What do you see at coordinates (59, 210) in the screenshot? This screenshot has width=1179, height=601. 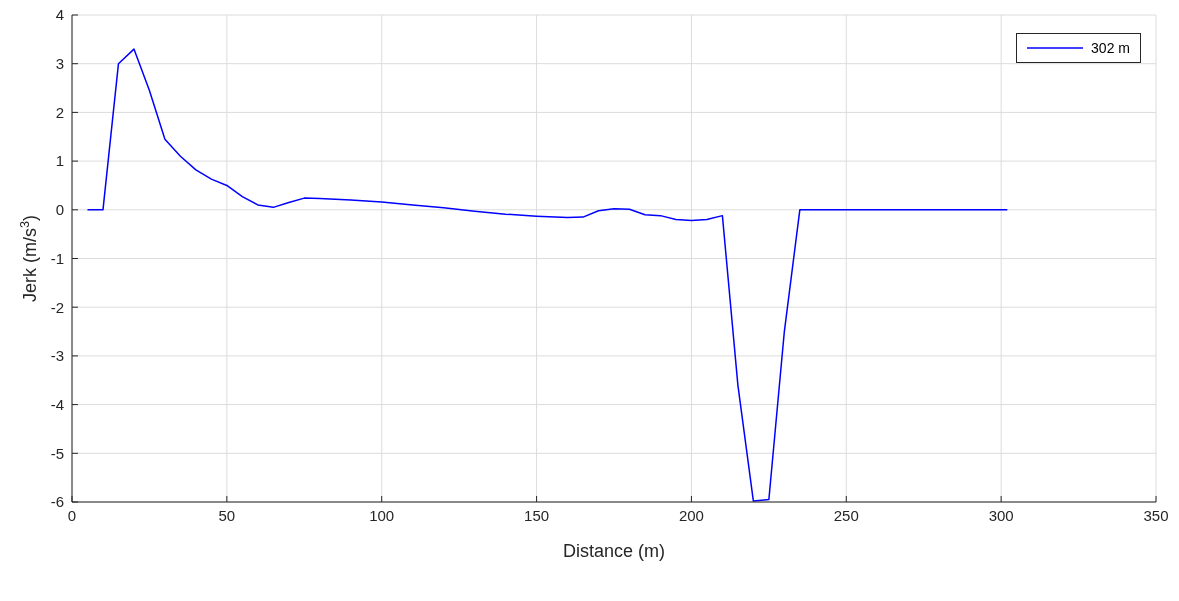 I see `y-tick-label: 0` at bounding box center [59, 210].